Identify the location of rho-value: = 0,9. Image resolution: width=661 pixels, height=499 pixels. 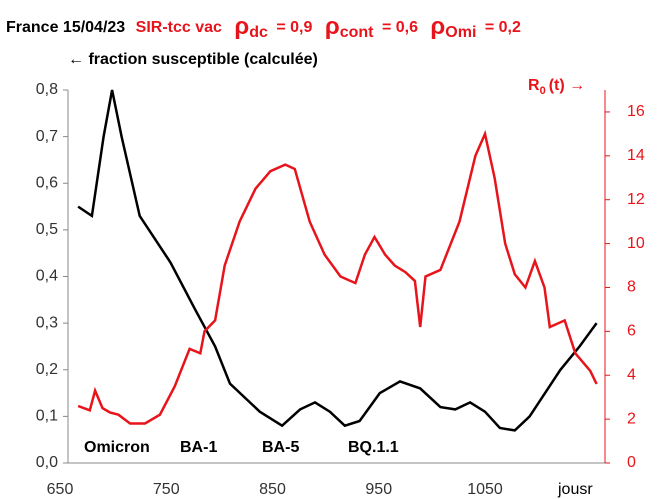
(294, 27).